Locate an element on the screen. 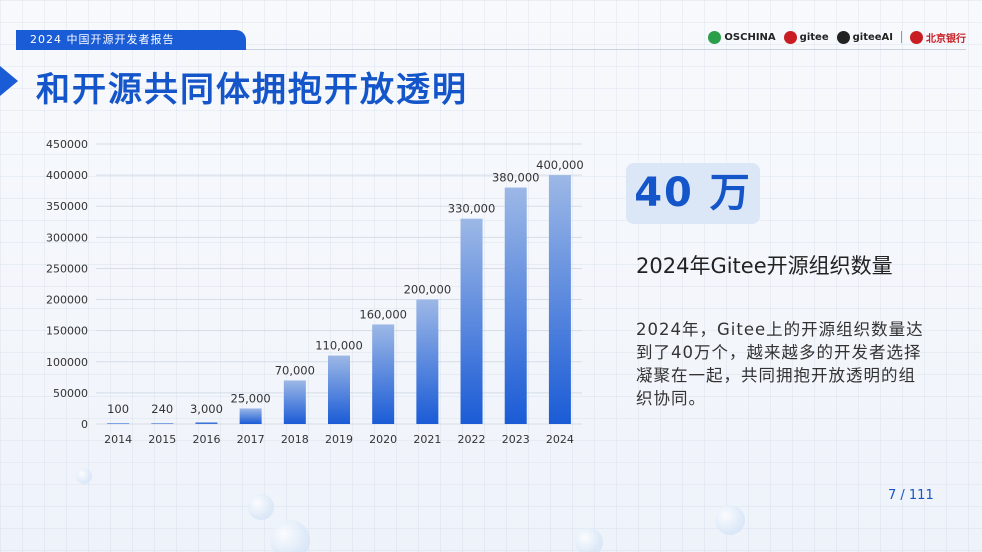  data-label-2016: 3,000 is located at coordinates (206, 409).